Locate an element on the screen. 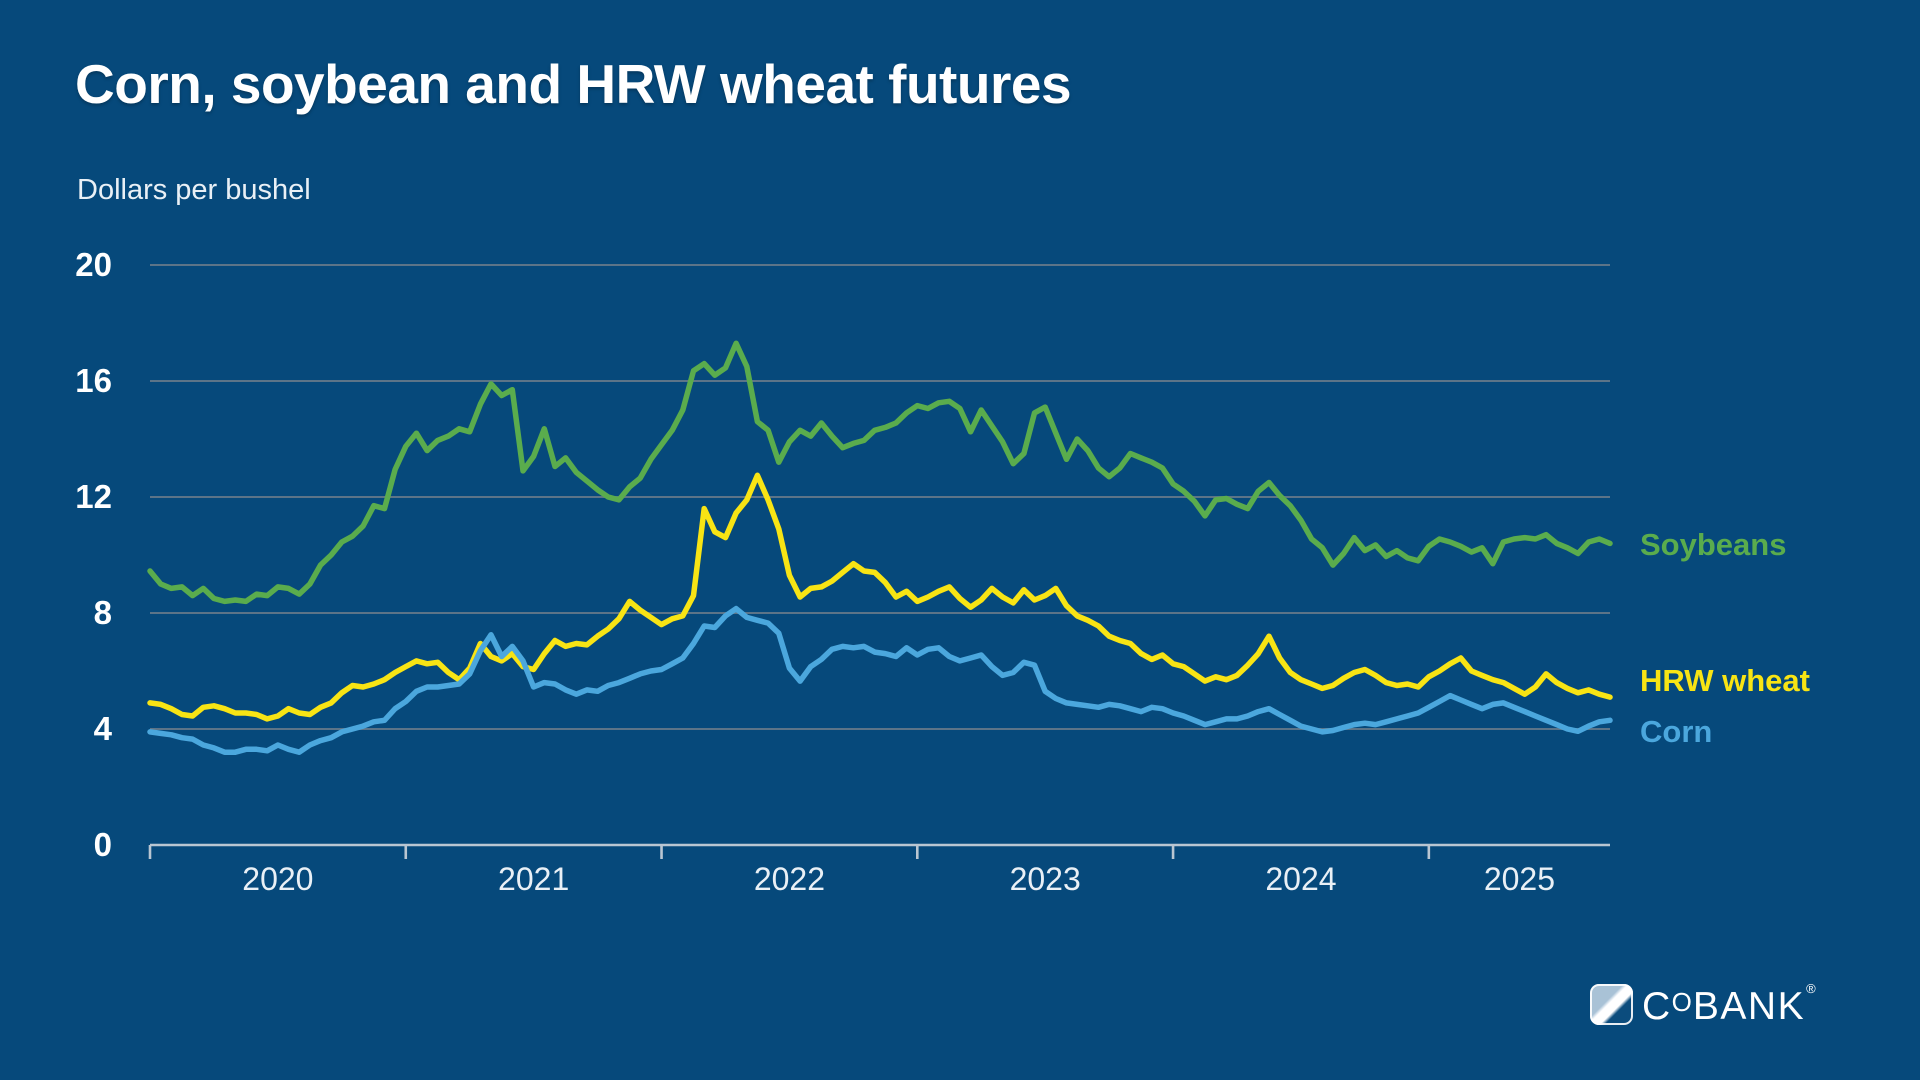 The image size is (1920, 1080). hrw-wheat-series-label: HRW wheat is located at coordinates (1725, 680).